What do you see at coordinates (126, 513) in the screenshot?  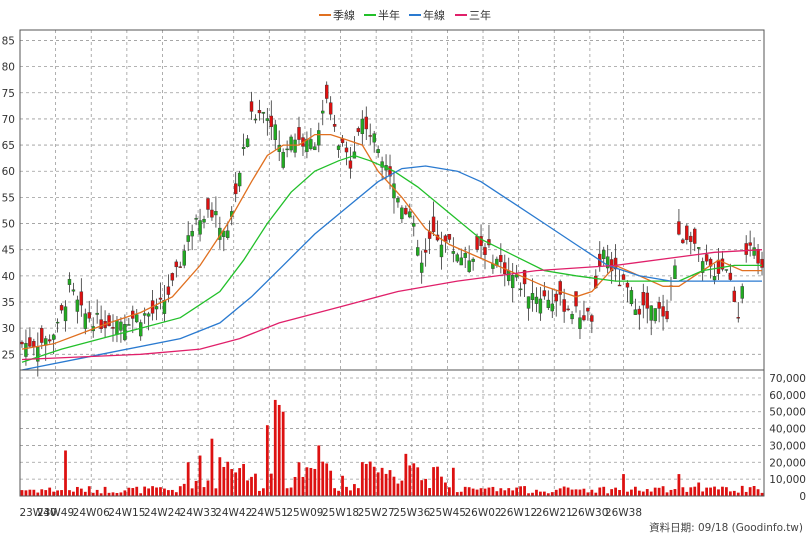 I see `x-tick-label: 24W15` at bounding box center [126, 513].